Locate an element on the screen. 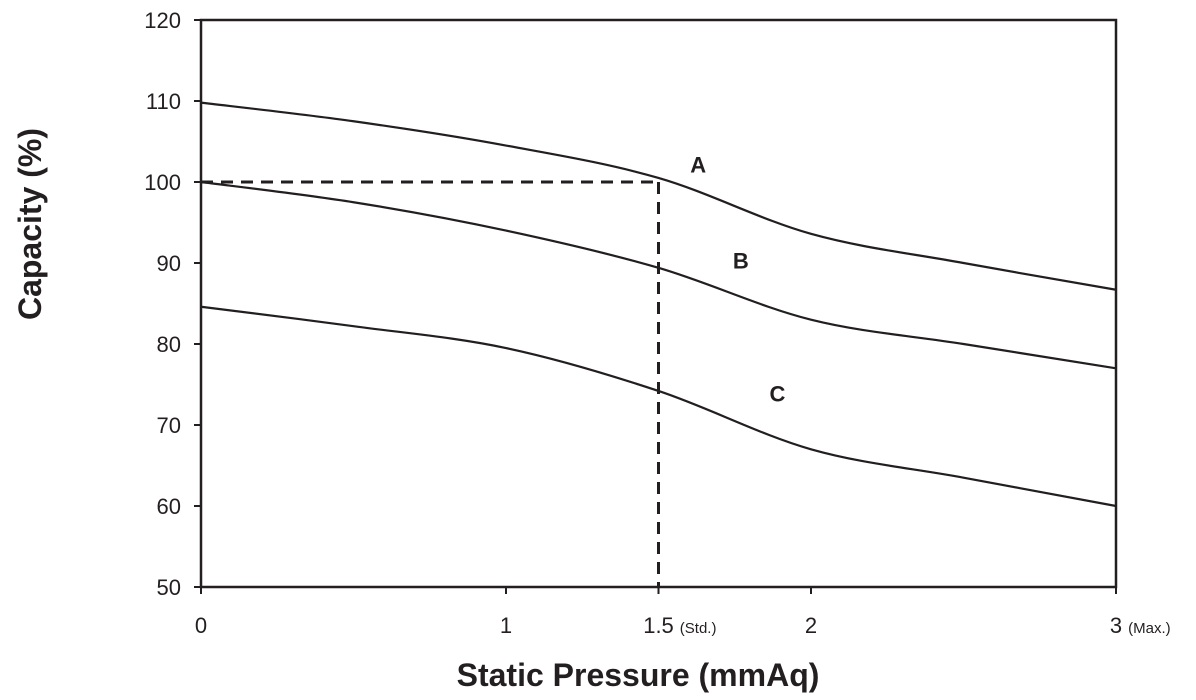 This screenshot has height=700, width=1196. series-label-a: A is located at coordinates (698, 164).